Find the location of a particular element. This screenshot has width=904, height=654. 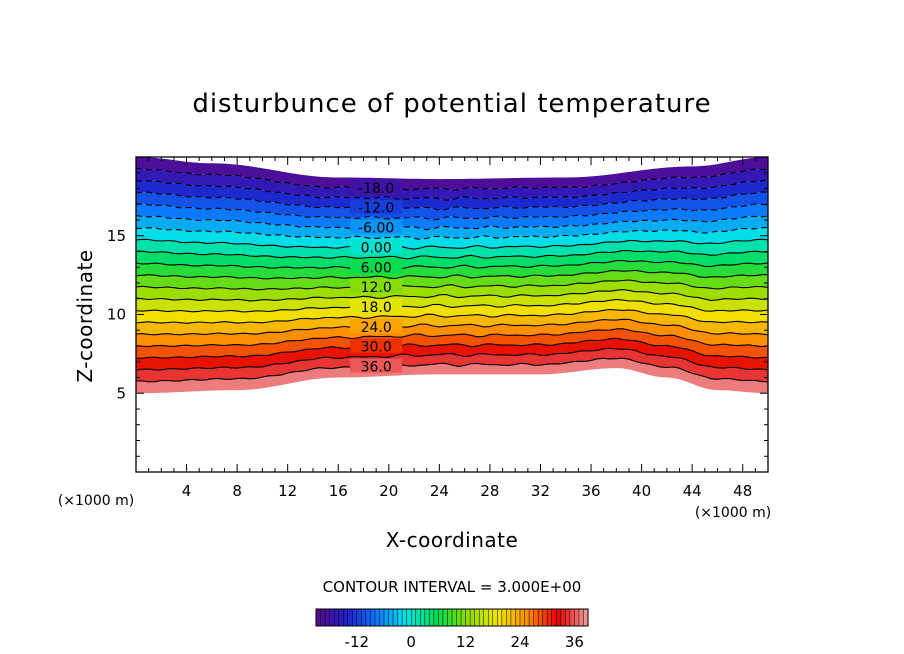

x-tick-label: 24 is located at coordinates (439, 491).